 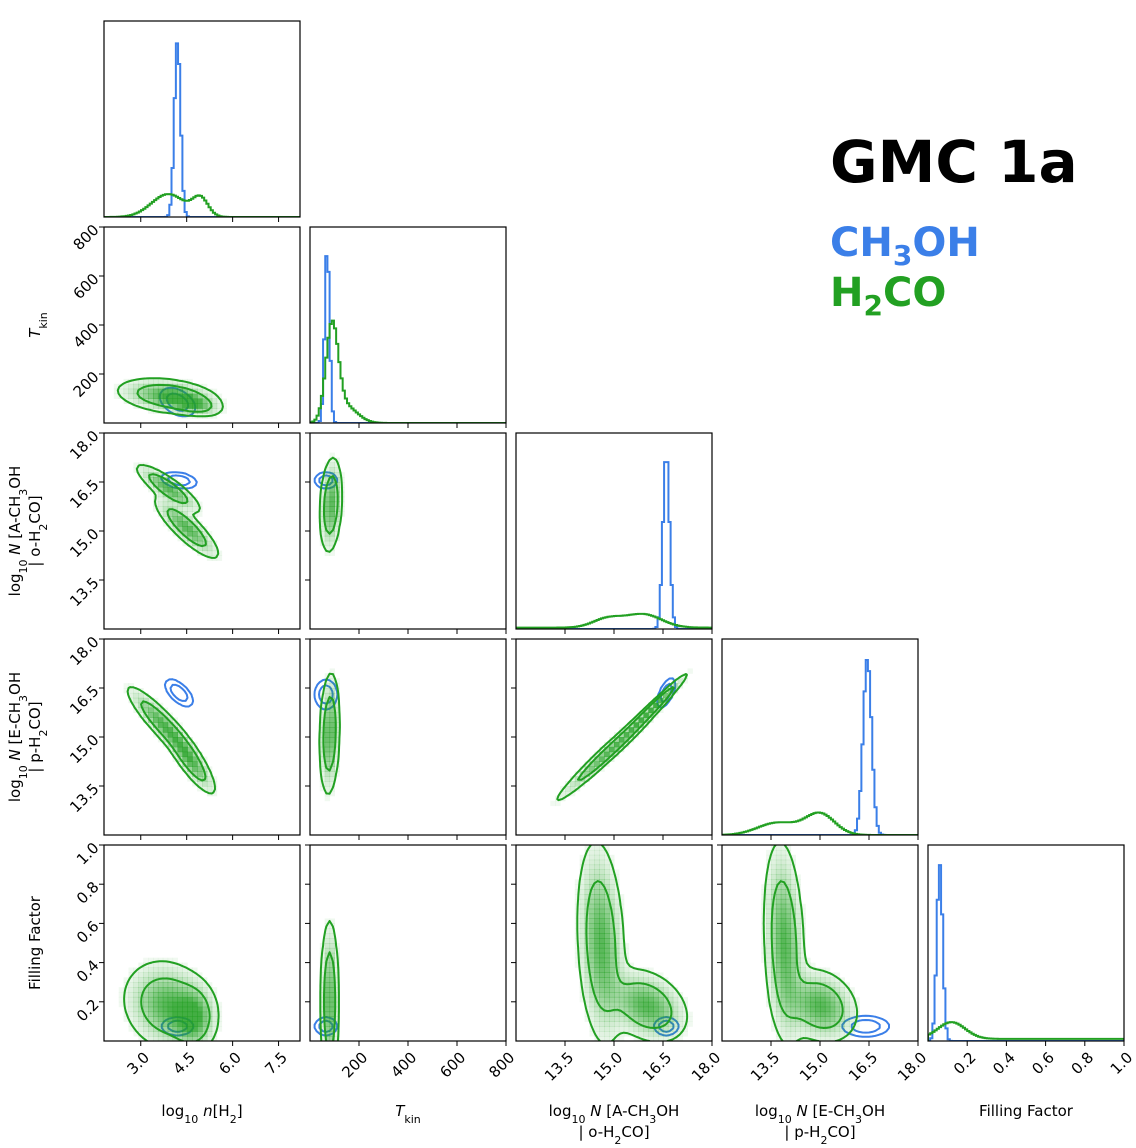 What do you see at coordinates (88, 1011) in the screenshot?
I see `y-tick-label: 0.2` at bounding box center [88, 1011].